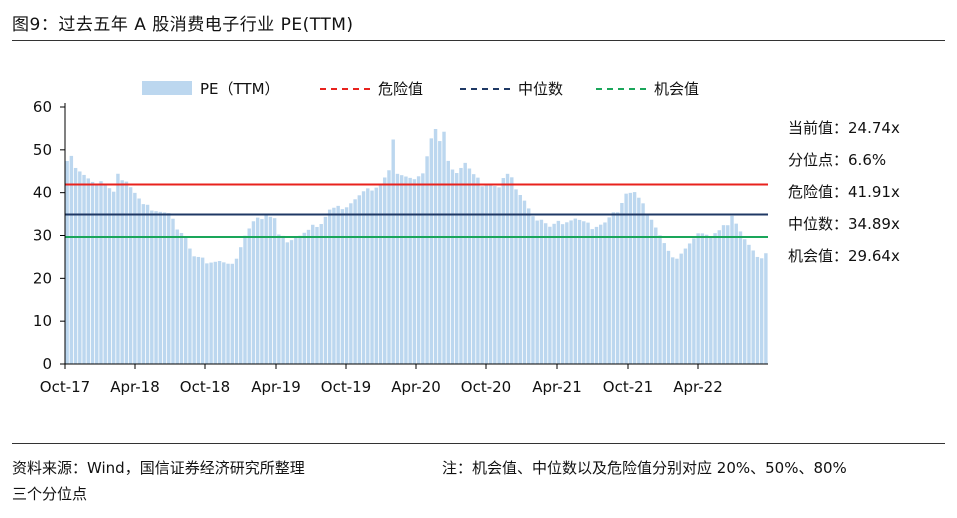 Image resolution: width=957 pixels, height=518 pixels. What do you see at coordinates (818, 224) in the screenshot?
I see `stat-label: 中位数：` at bounding box center [818, 224].